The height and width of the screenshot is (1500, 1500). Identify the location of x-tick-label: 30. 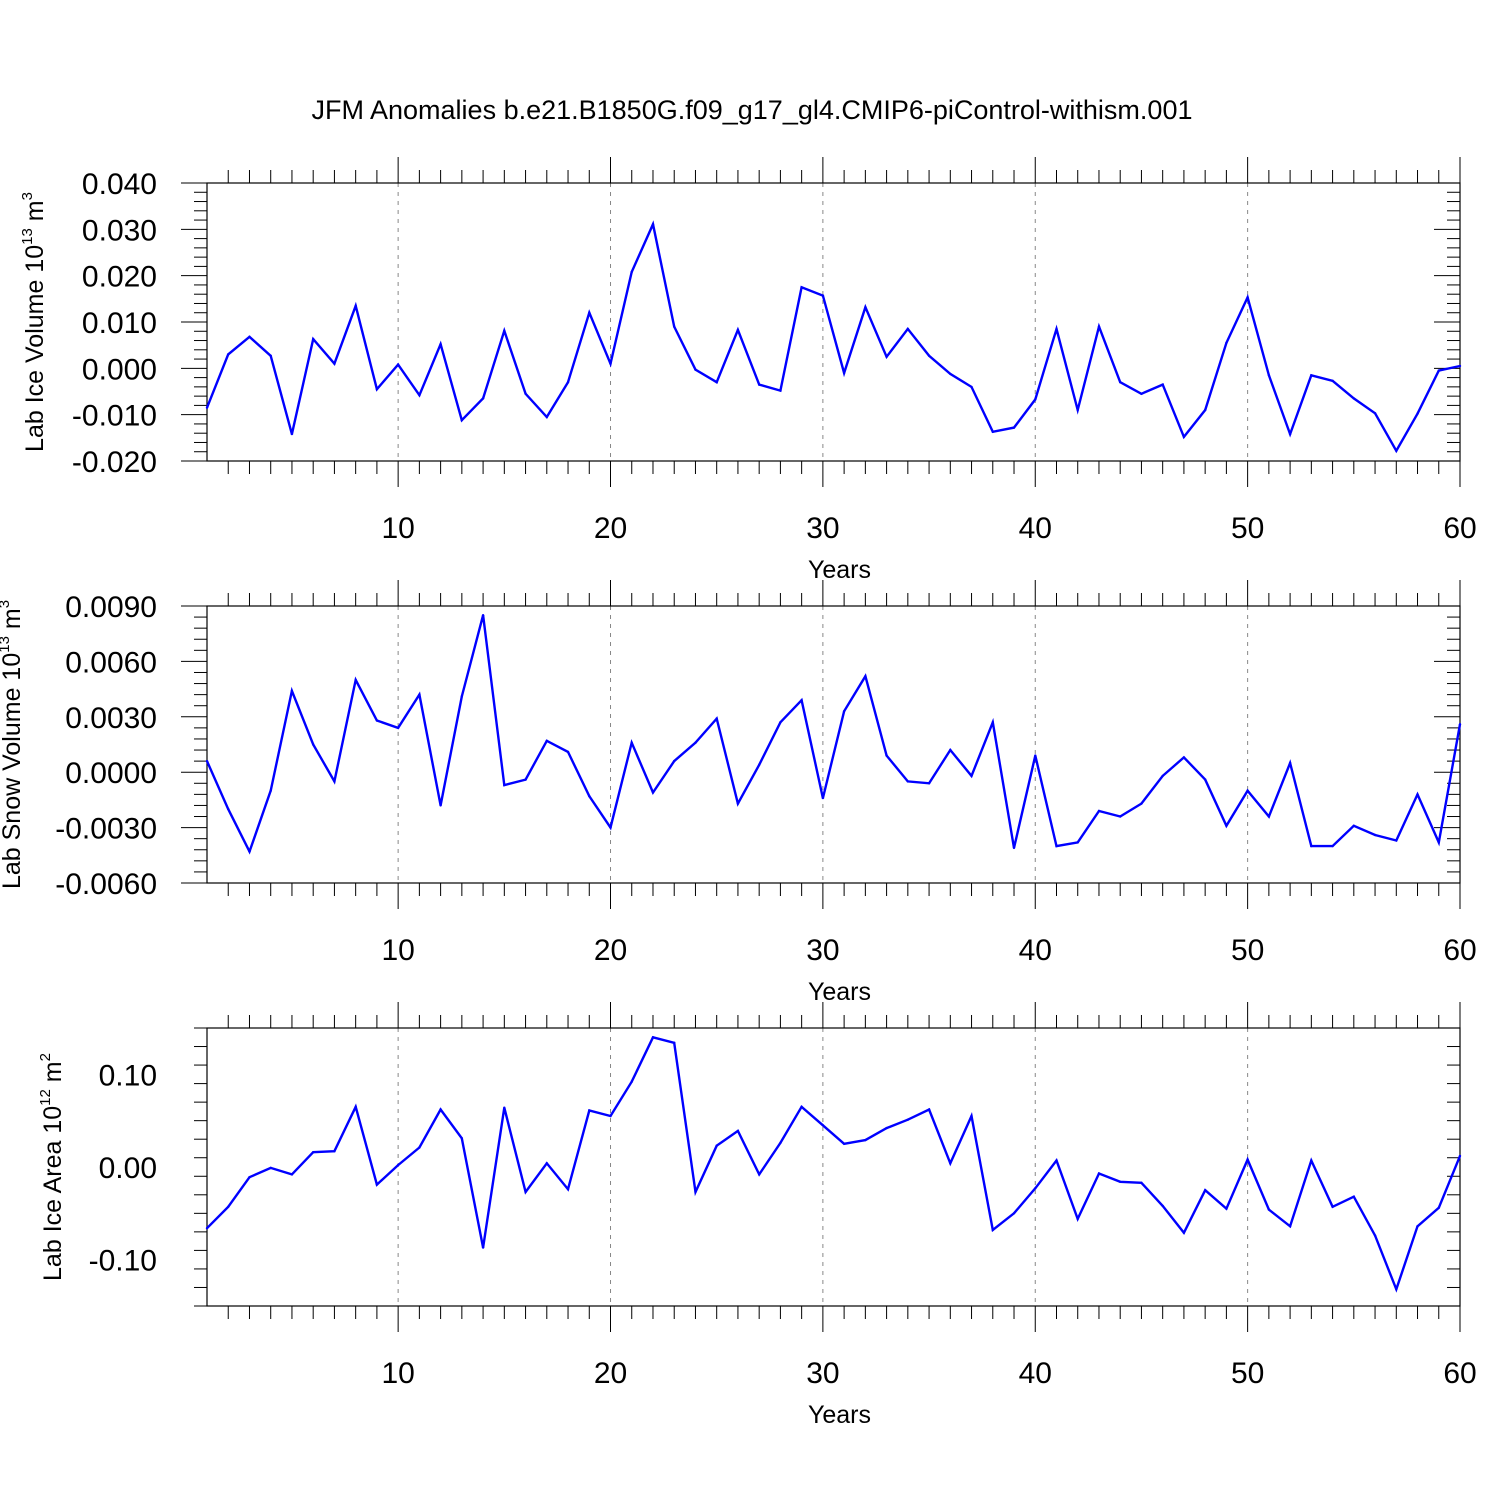
(822, 1373).